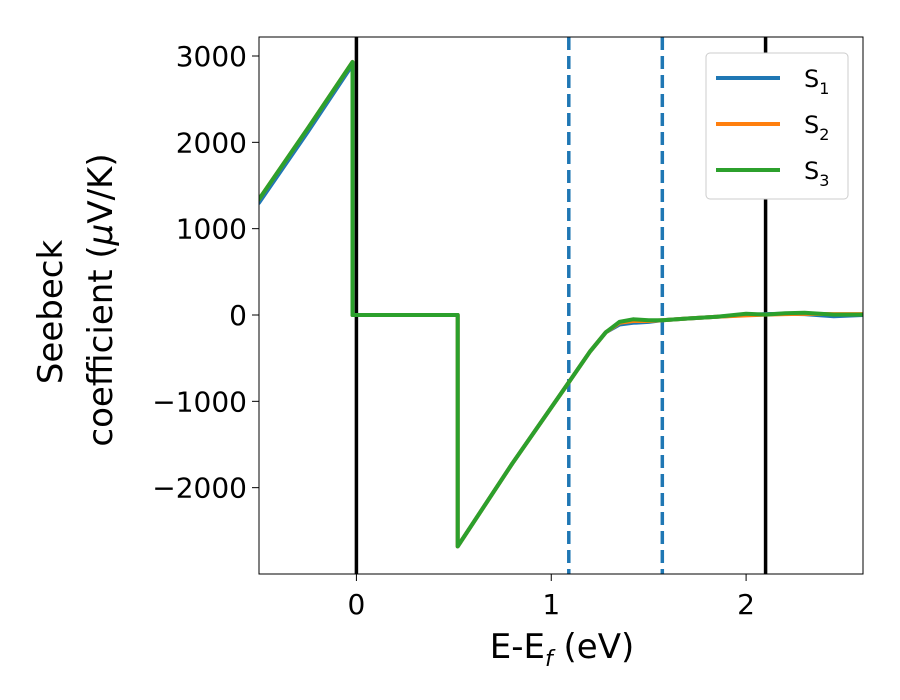 The width and height of the screenshot is (900, 700). Describe the element at coordinates (101, 235) in the screenshot. I see `y-axis-label-mu: μ` at that location.